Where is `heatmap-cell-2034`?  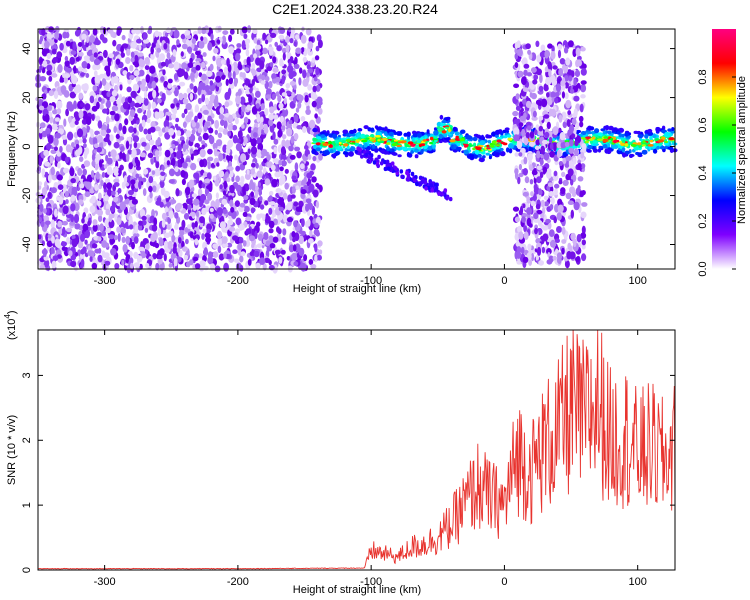
heatmap-cell-2034 is located at coordinates (245, 214).